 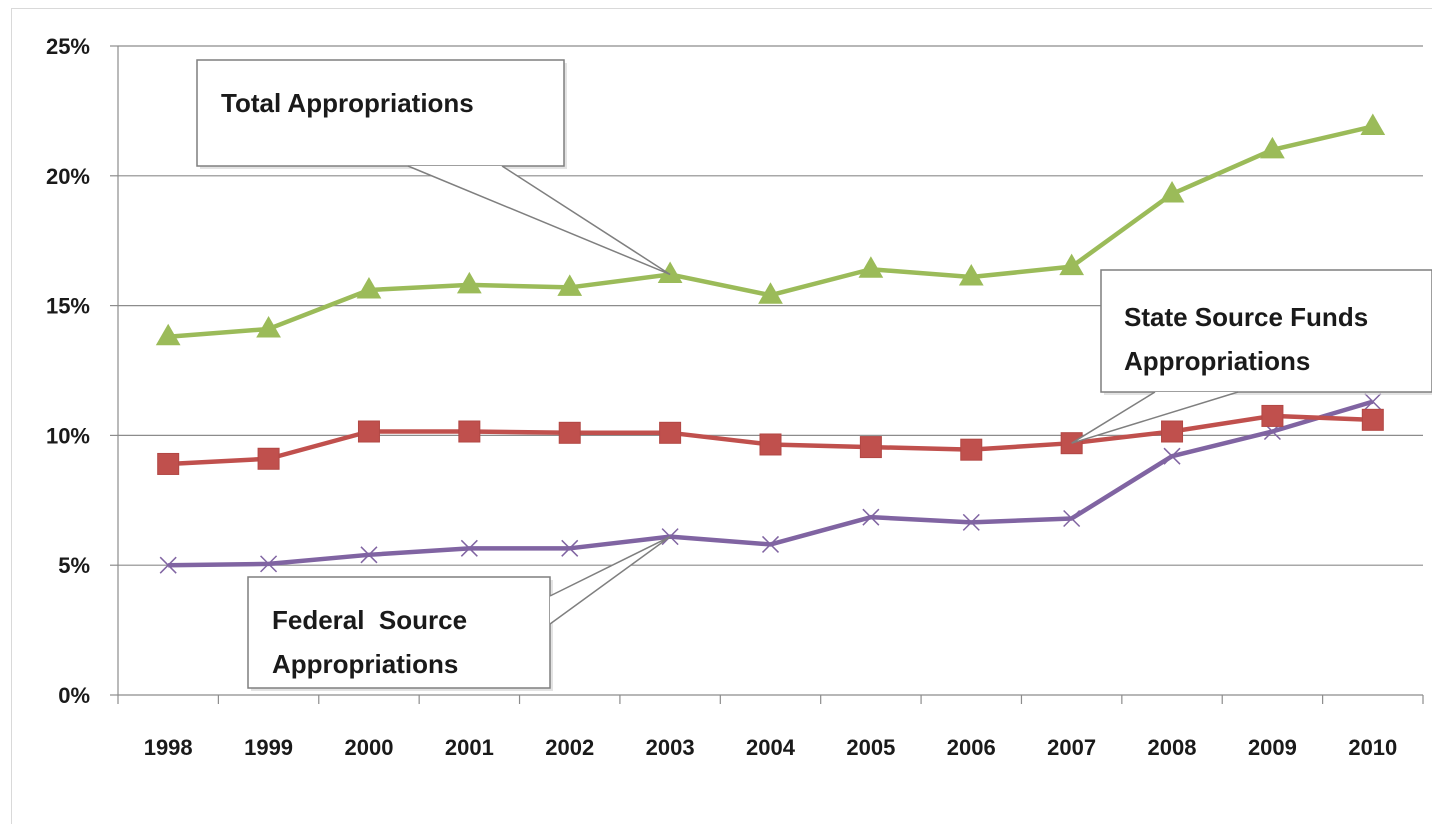 What do you see at coordinates (168, 747) in the screenshot?
I see `x-tick-label: 1998` at bounding box center [168, 747].